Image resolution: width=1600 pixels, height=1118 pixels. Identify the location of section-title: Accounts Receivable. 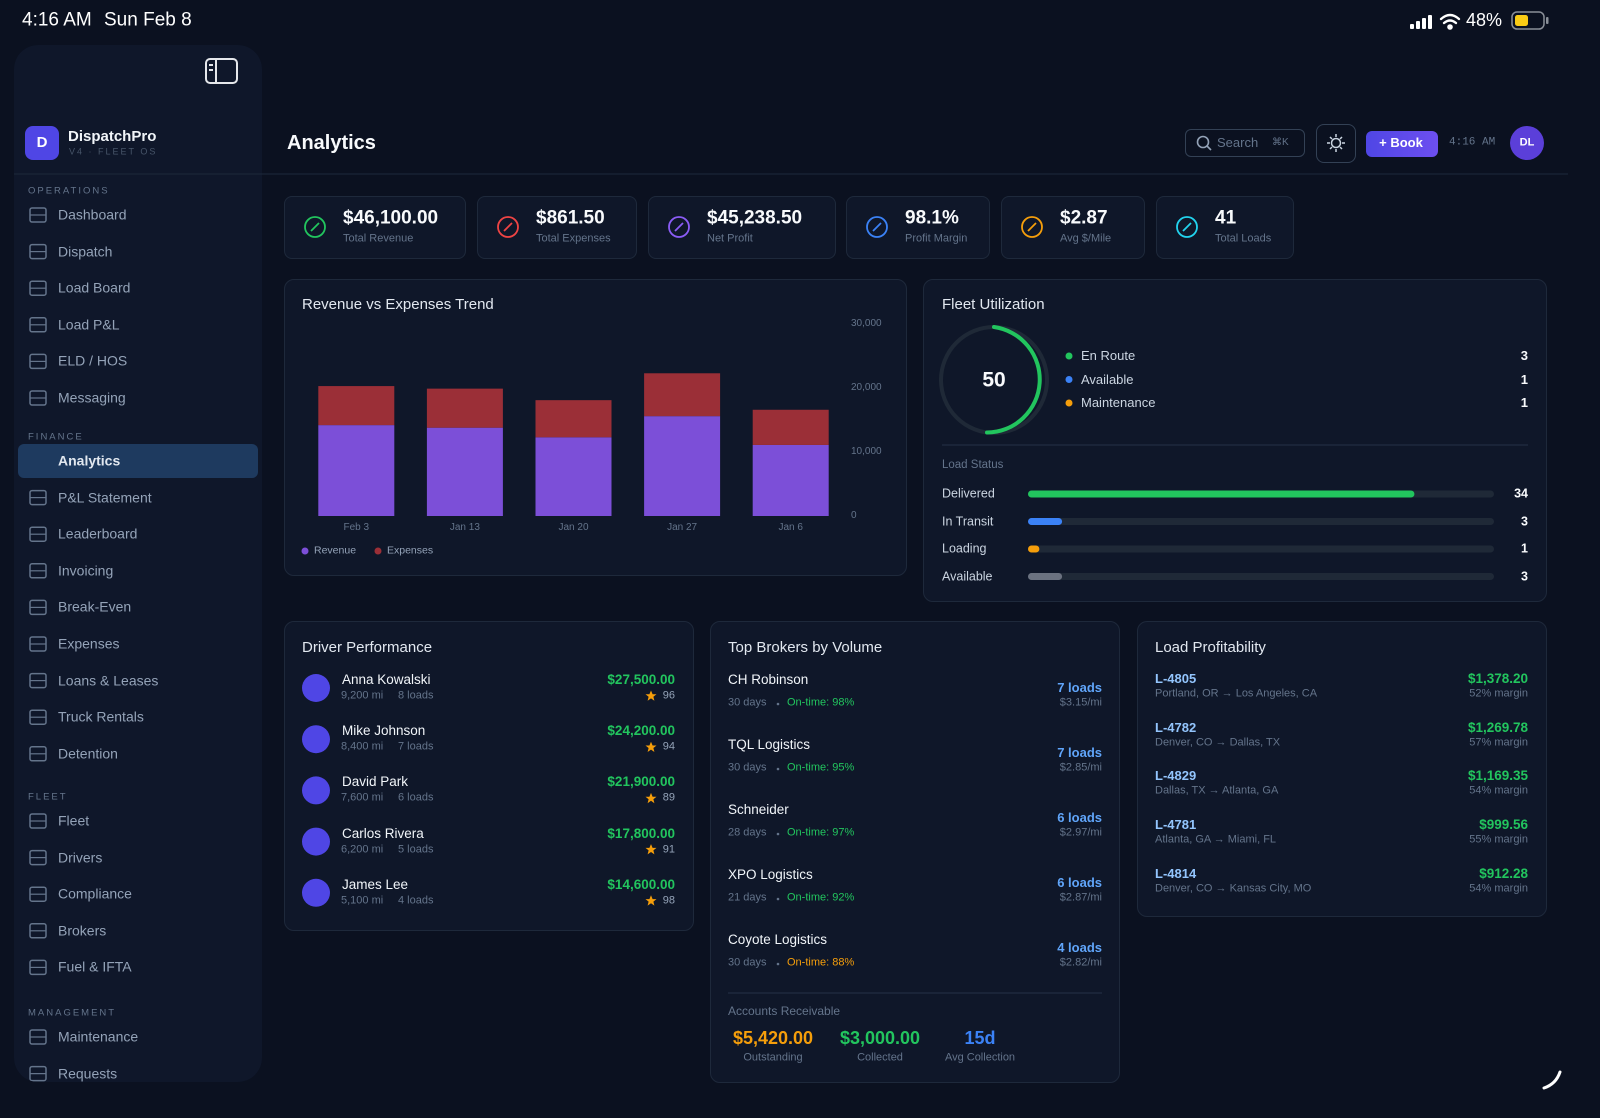
(784, 1010).